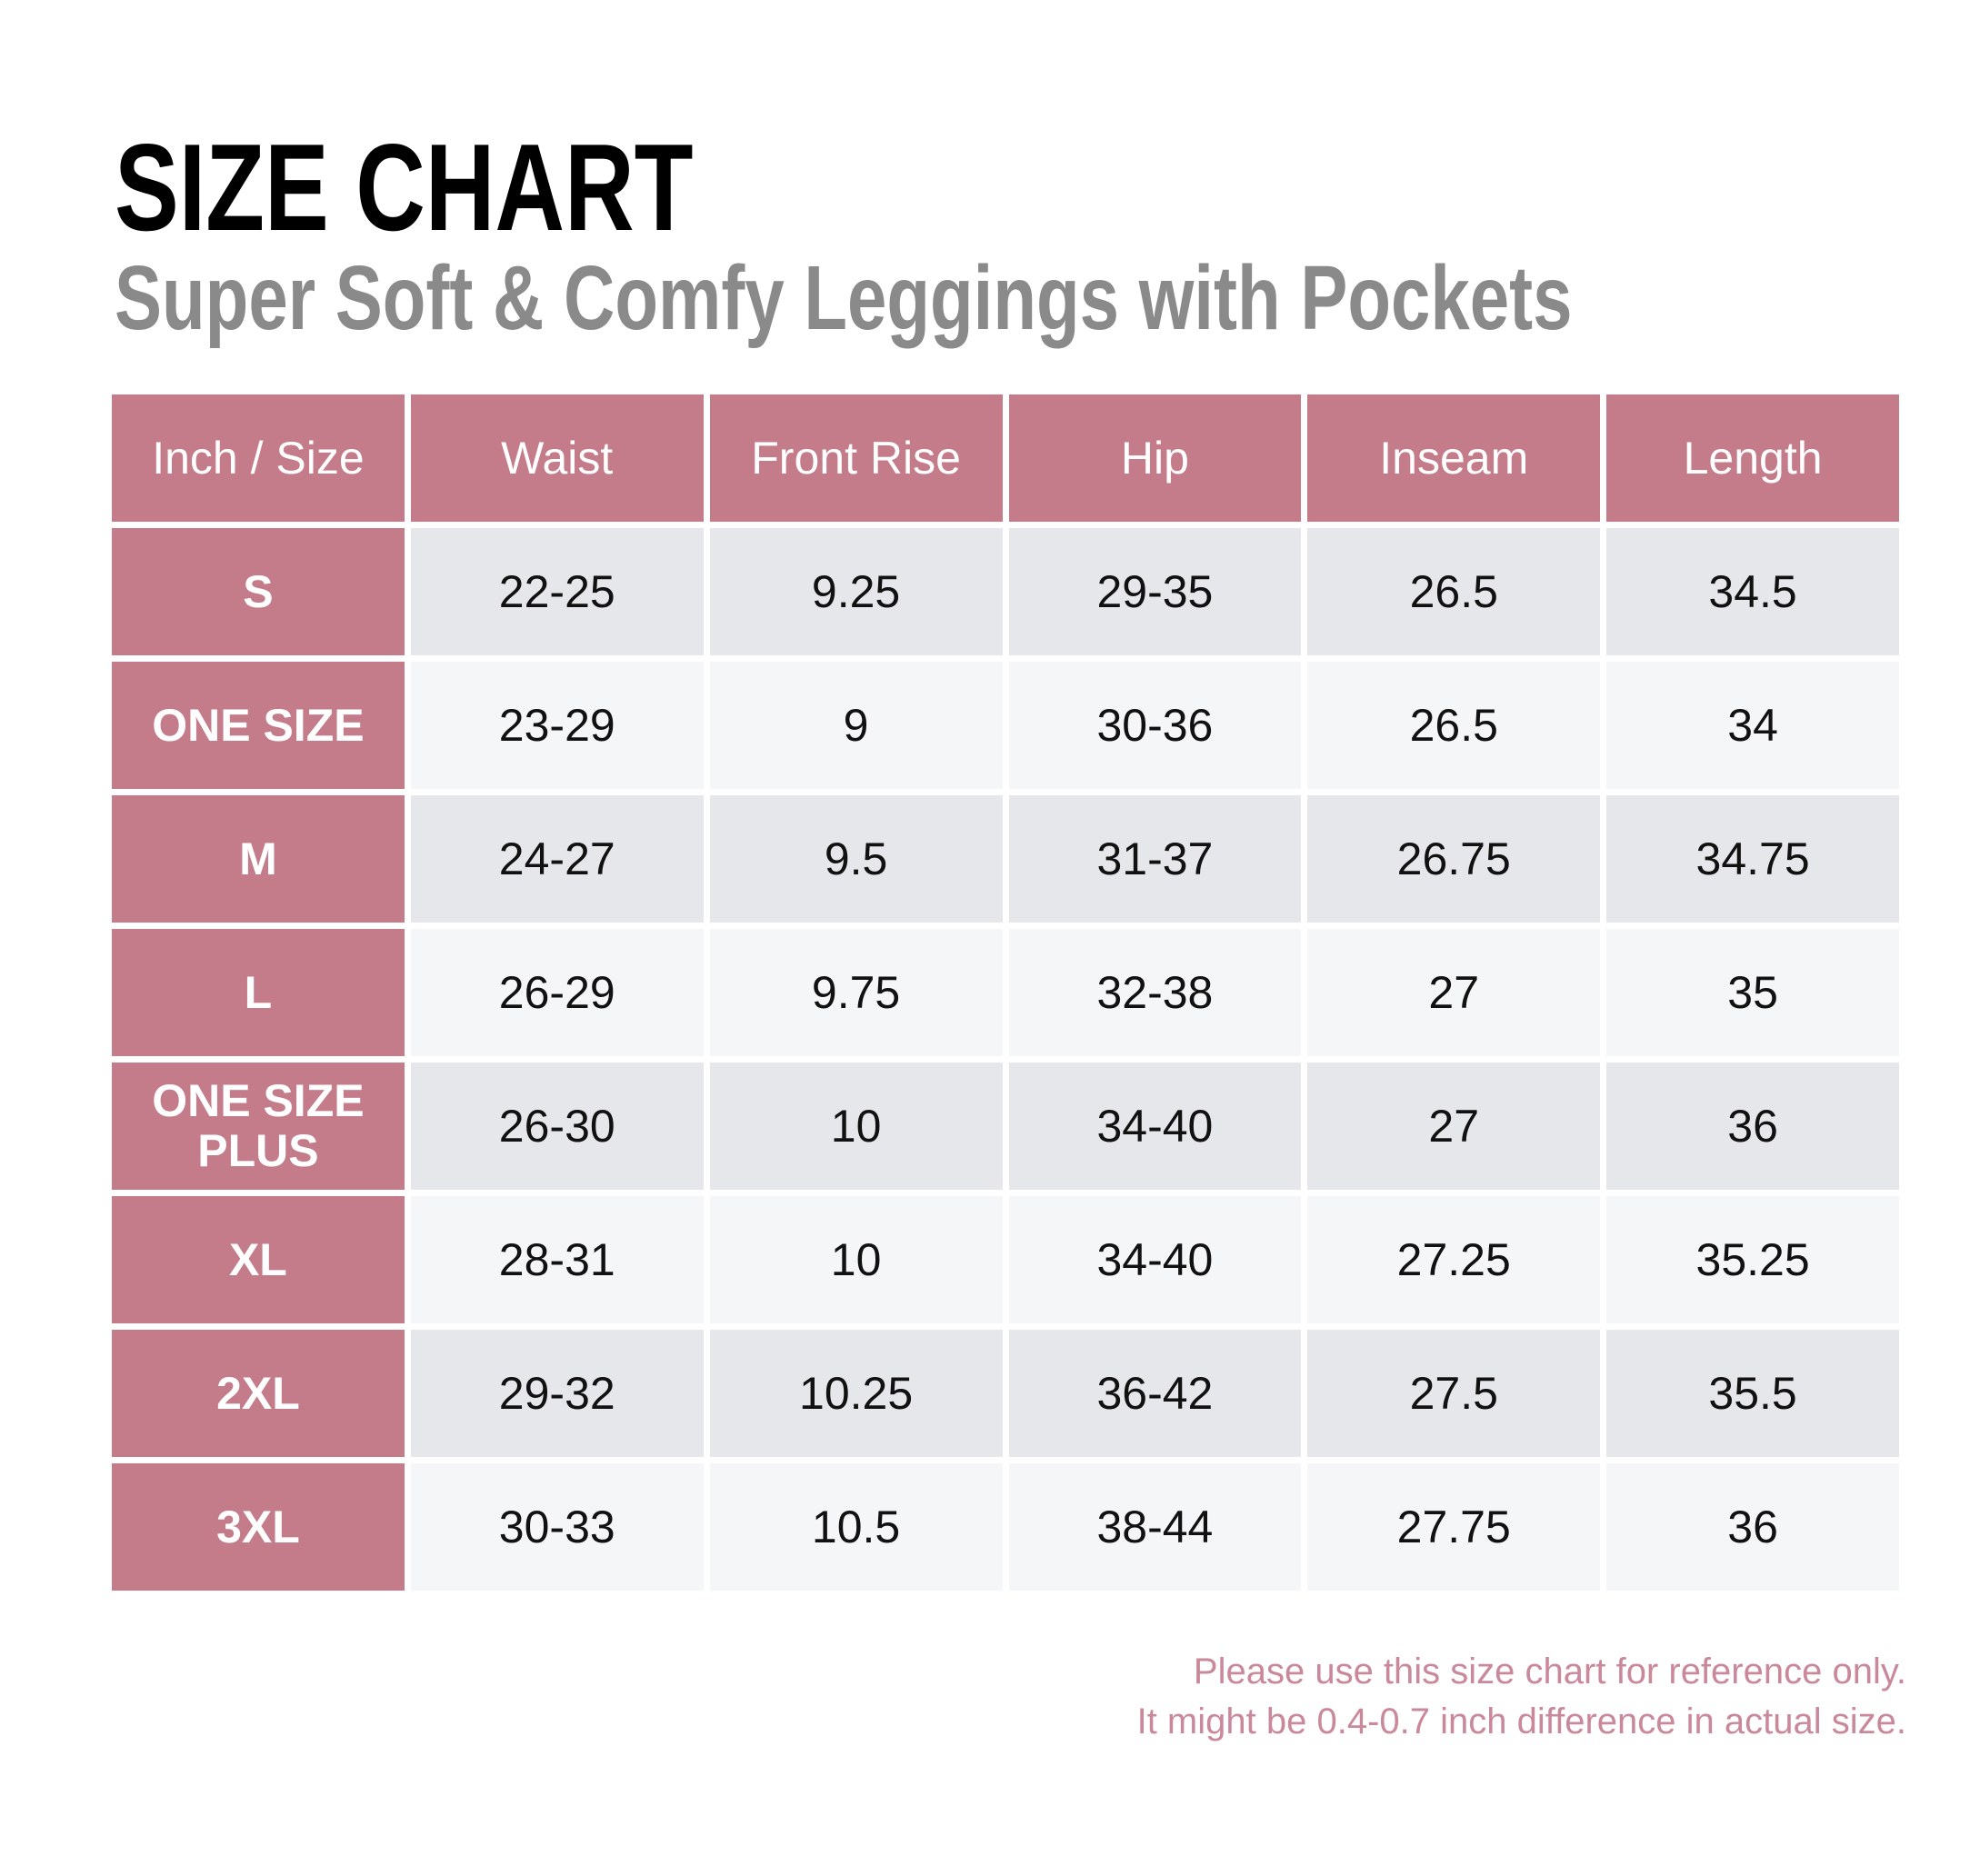 This screenshot has height=1876, width=1980. What do you see at coordinates (557, 859) in the screenshot?
I see `data-cell: 24-27` at bounding box center [557, 859].